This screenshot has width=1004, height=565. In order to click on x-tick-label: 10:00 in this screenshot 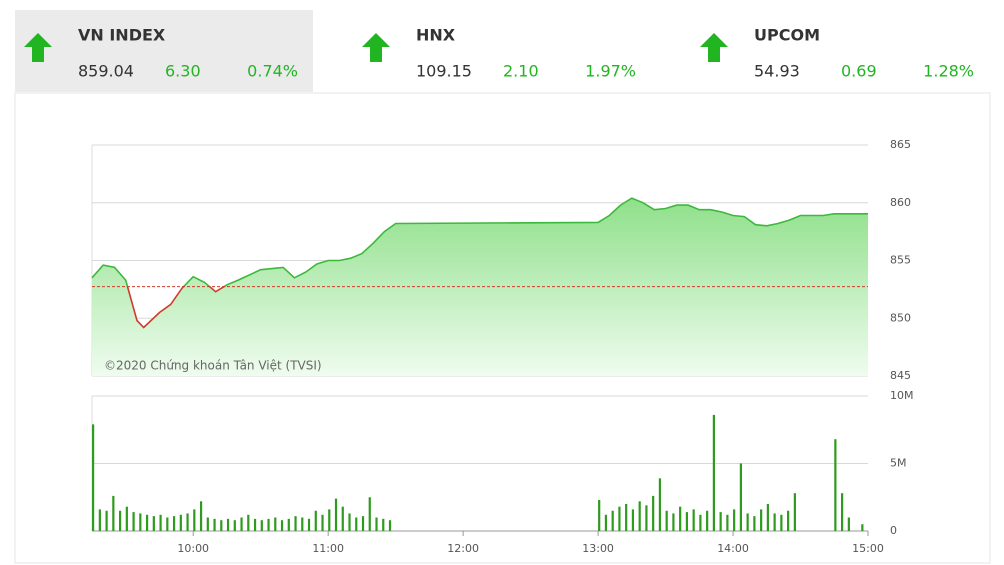, I will do `click(193, 548)`.